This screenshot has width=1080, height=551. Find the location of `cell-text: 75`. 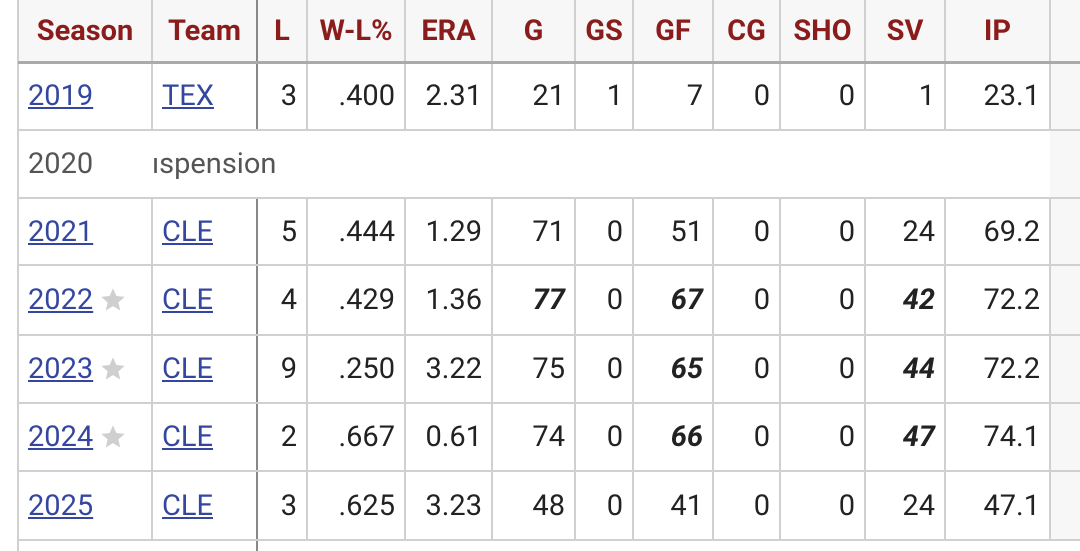

cell-text: 75 is located at coordinates (548, 369).